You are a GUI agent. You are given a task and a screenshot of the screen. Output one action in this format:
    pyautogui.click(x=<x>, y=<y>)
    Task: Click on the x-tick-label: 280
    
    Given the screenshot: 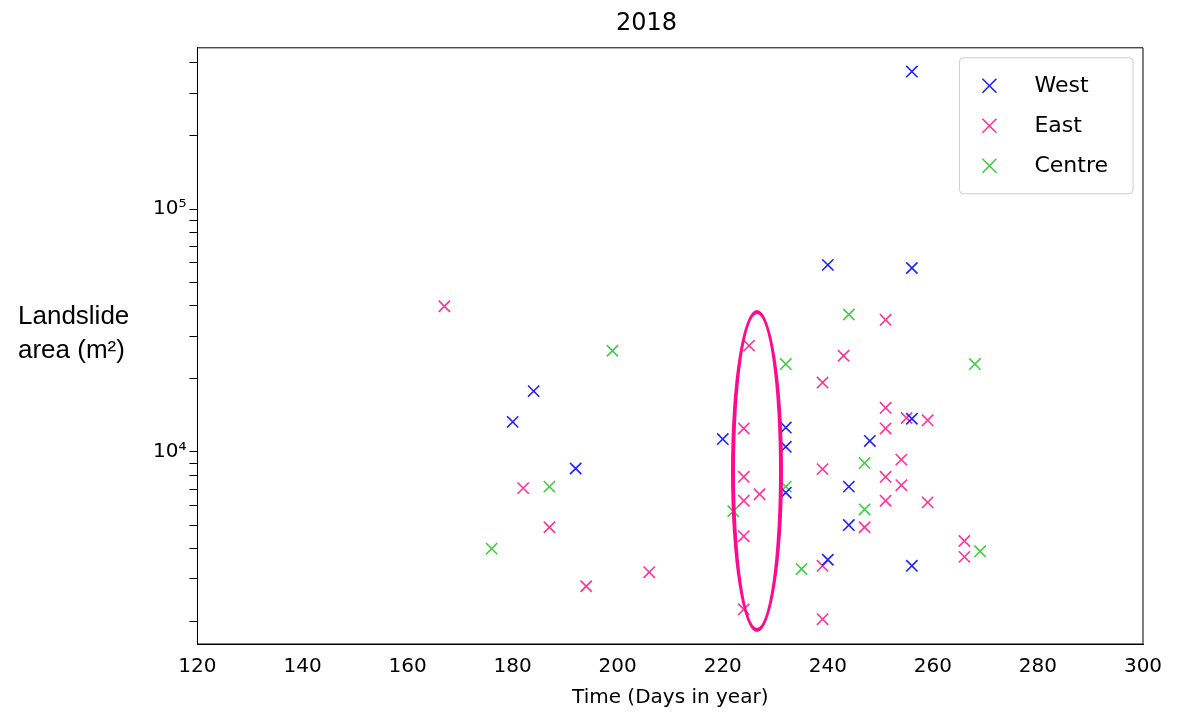 What is the action you would take?
    pyautogui.click(x=1038, y=665)
    